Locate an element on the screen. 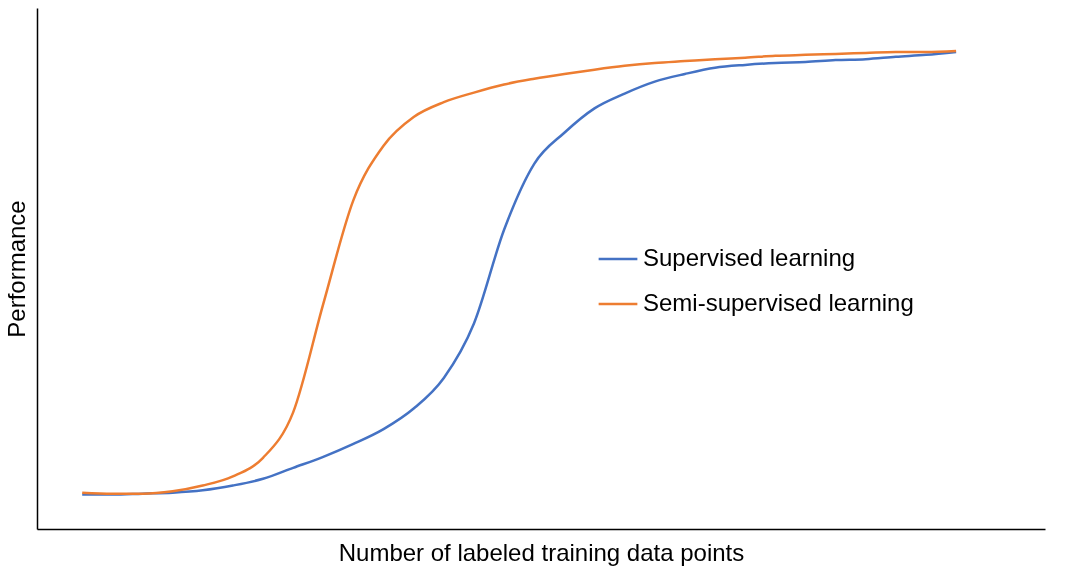 The height and width of the screenshot is (582, 1068). y-axis-title: Performance is located at coordinates (16, 269).